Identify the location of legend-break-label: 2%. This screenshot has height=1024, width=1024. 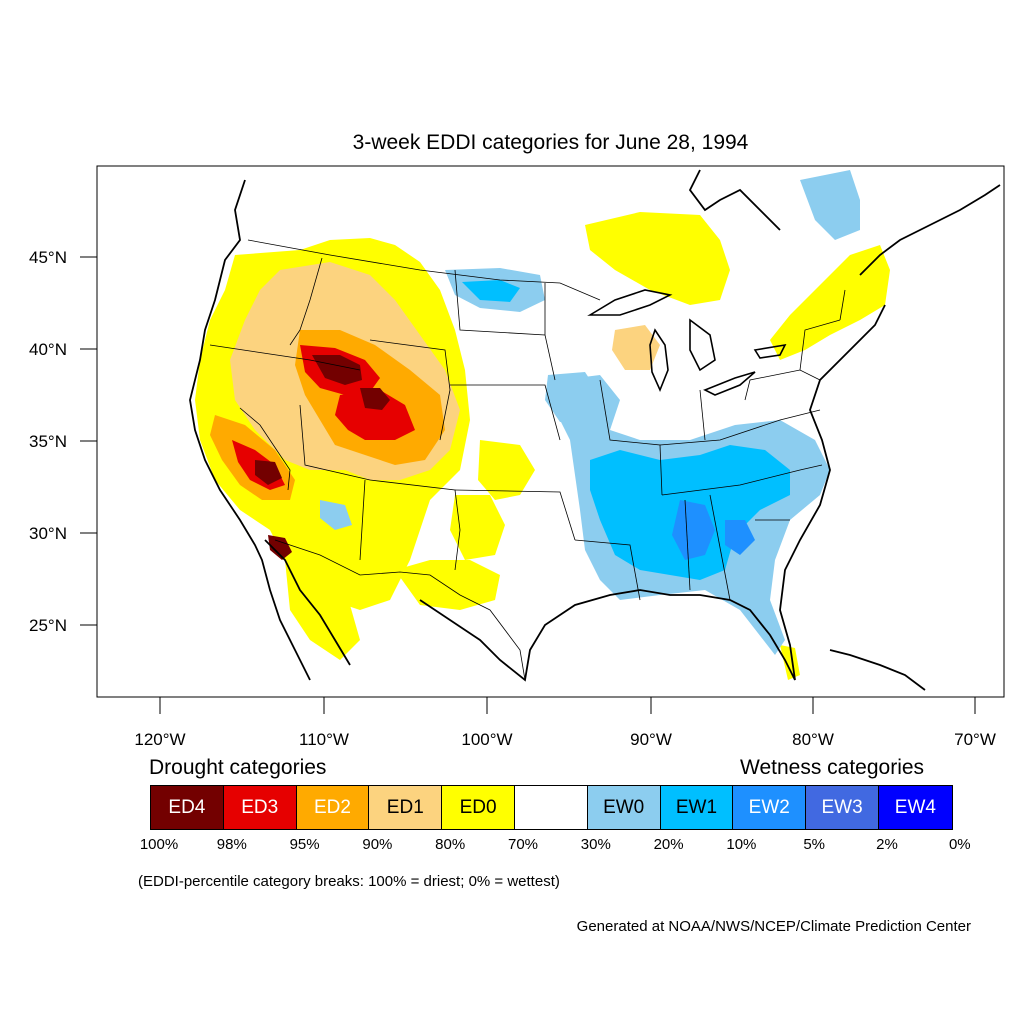
(887, 844).